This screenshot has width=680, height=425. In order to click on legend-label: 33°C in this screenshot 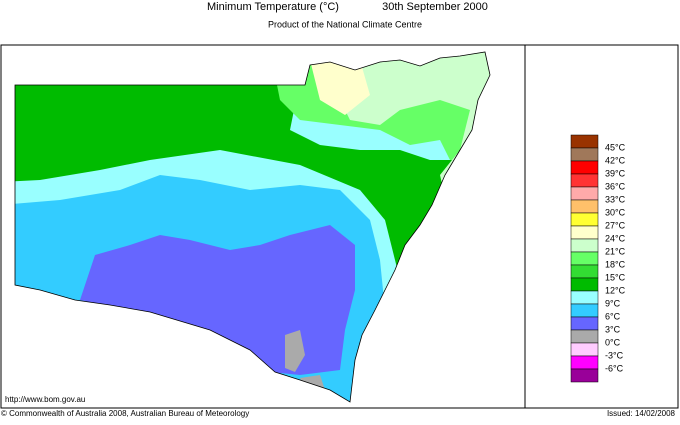, I will do `click(615, 199)`.